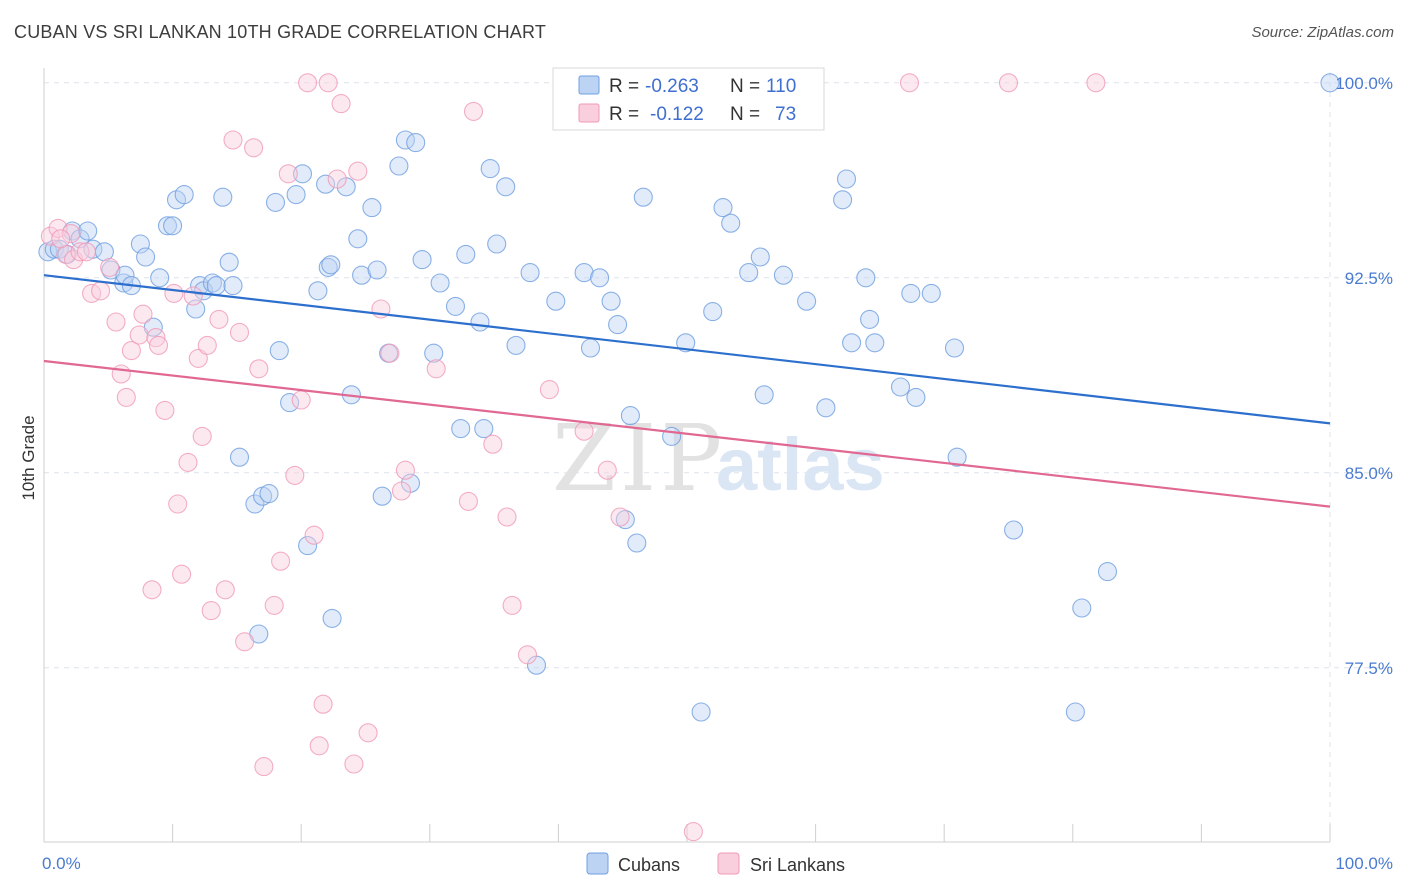 The height and width of the screenshot is (892, 1406). I want to click on legend-n-value-cubans: 110, so click(781, 86).